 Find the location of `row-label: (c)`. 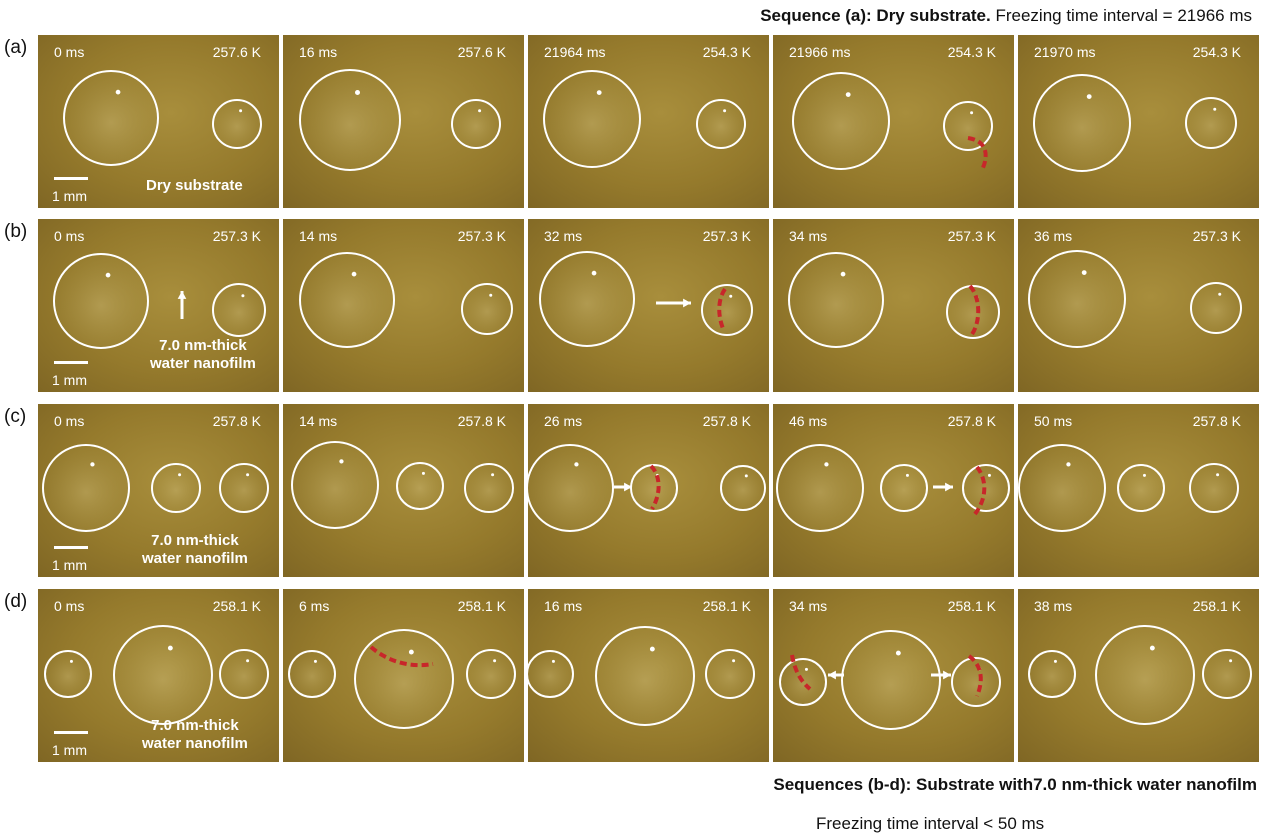

row-label: (c) is located at coordinates (15, 416).